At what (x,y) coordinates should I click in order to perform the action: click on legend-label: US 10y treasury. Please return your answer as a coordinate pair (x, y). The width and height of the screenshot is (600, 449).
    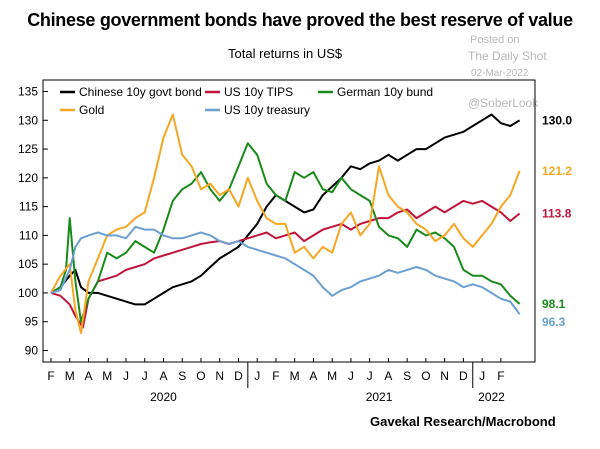
    Looking at the image, I should click on (267, 110).